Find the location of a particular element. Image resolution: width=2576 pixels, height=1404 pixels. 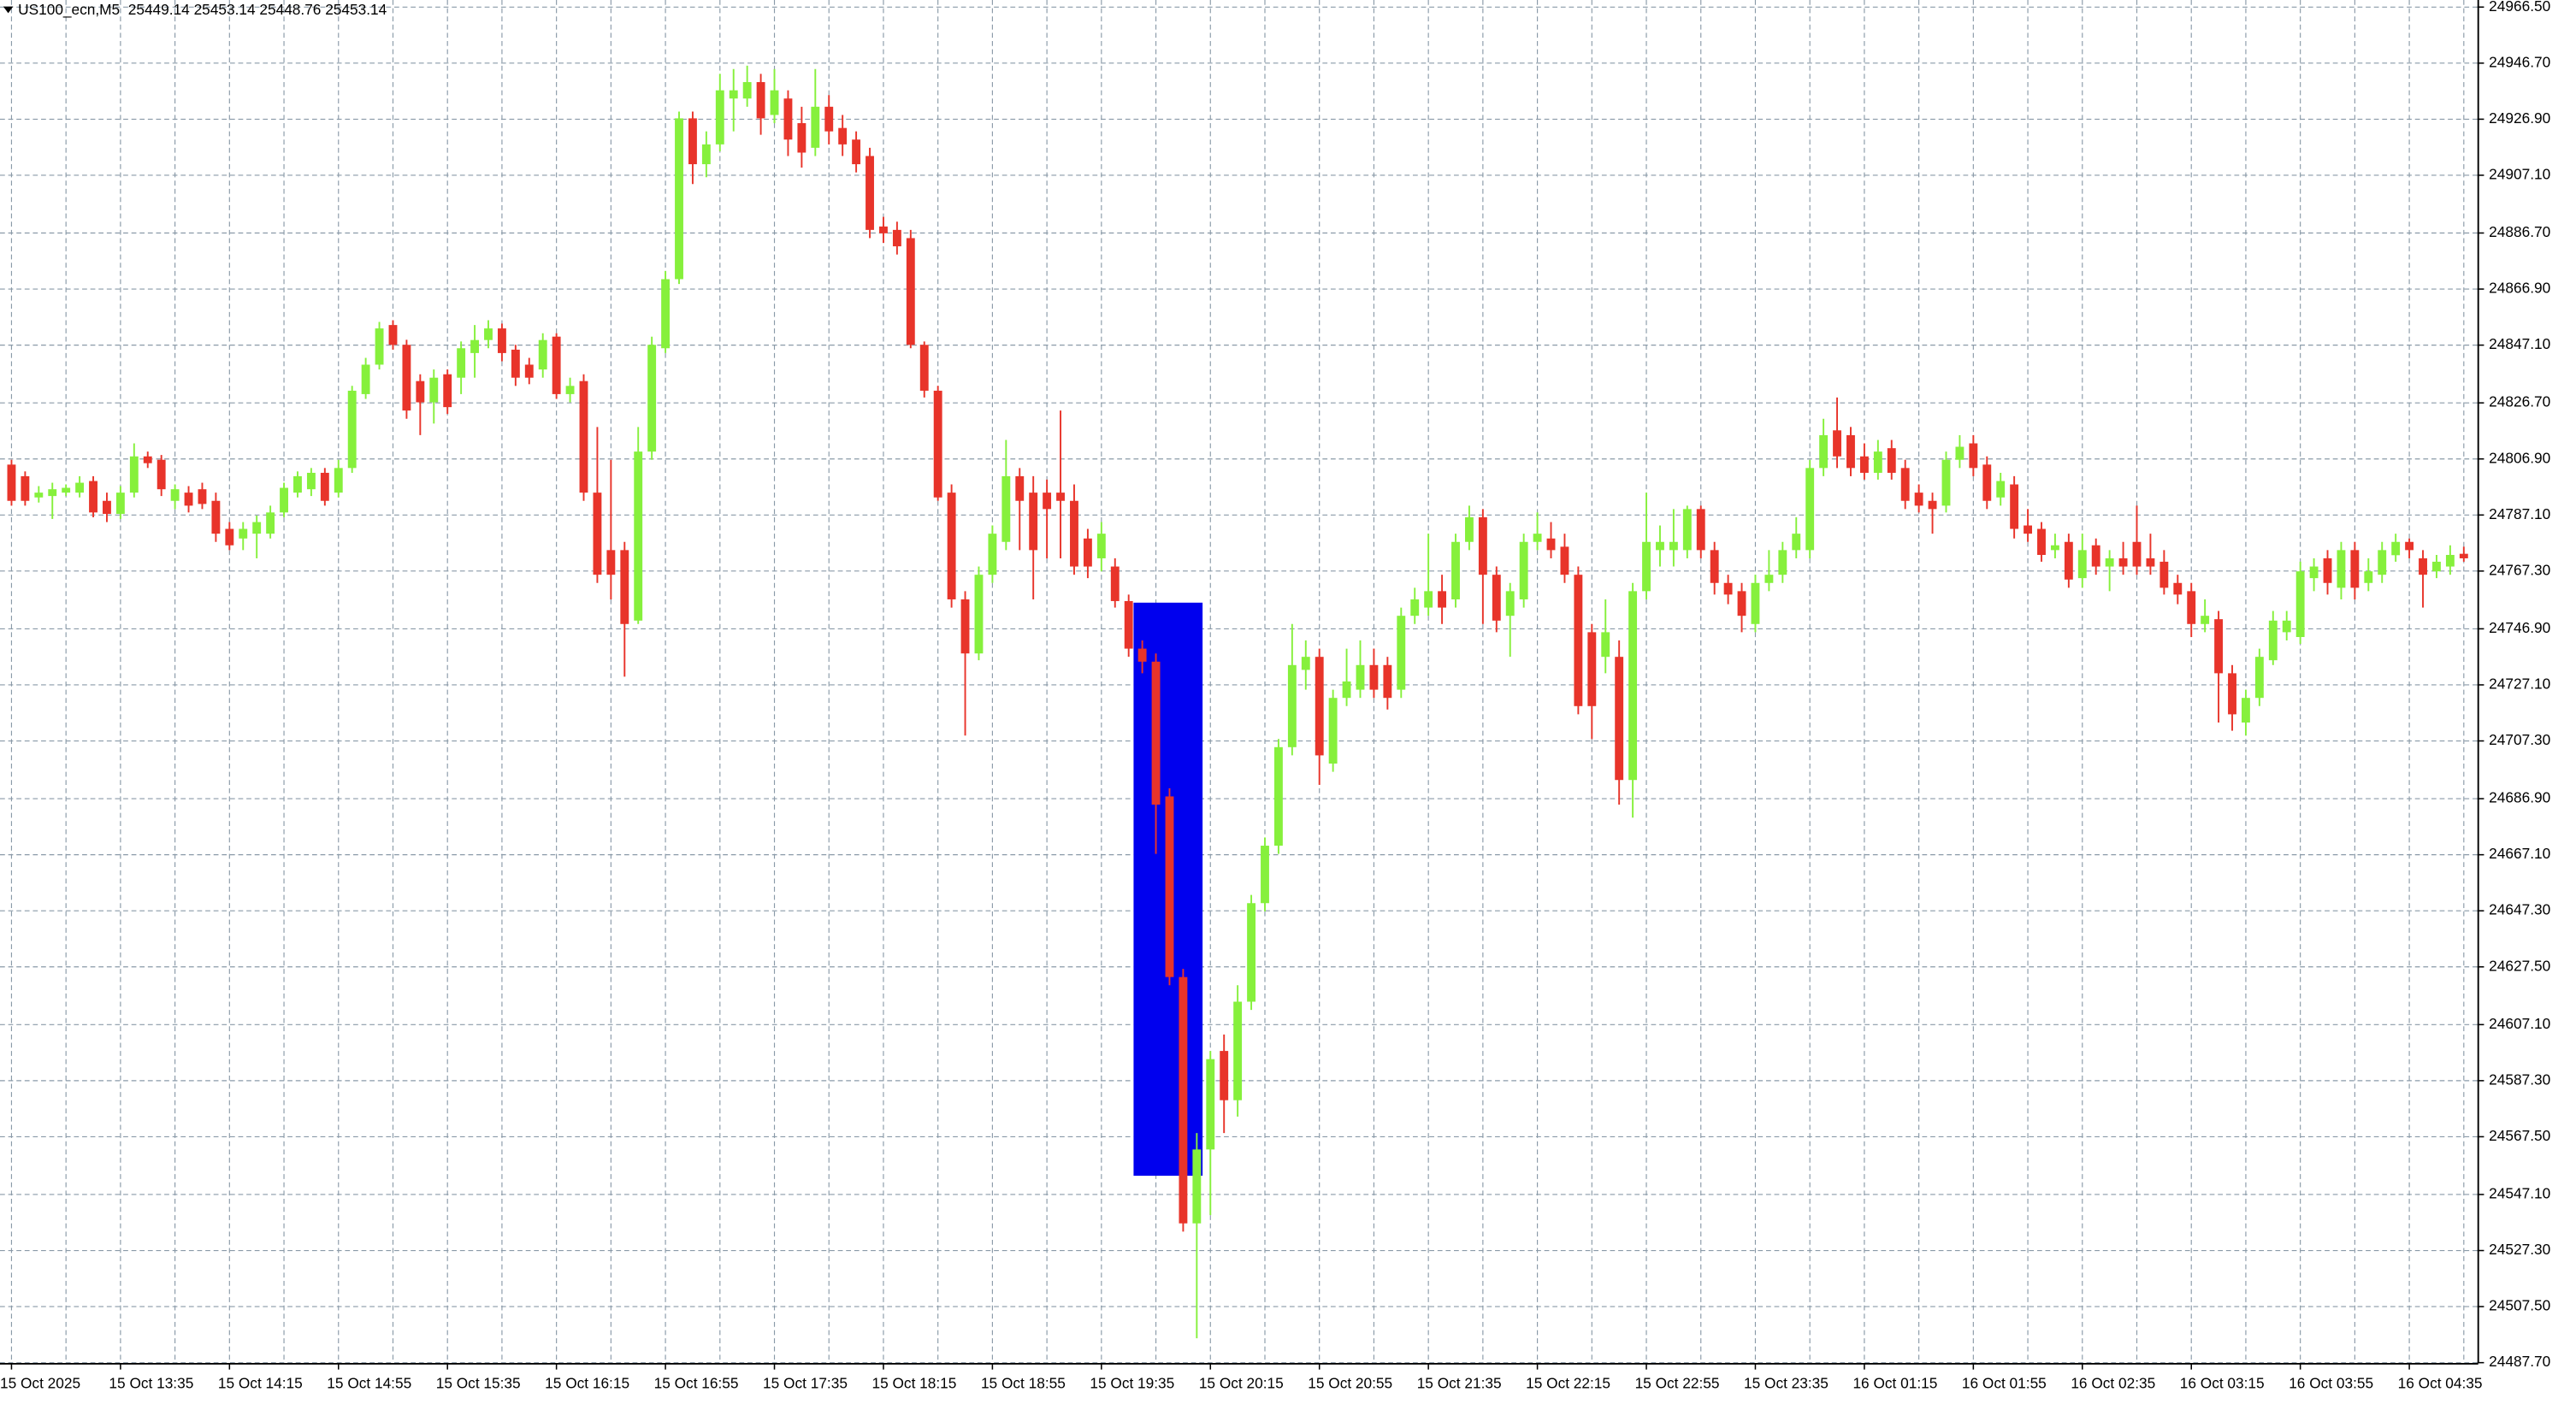

x-tick-label: 15 Oct 16:55 is located at coordinates (696, 1383).